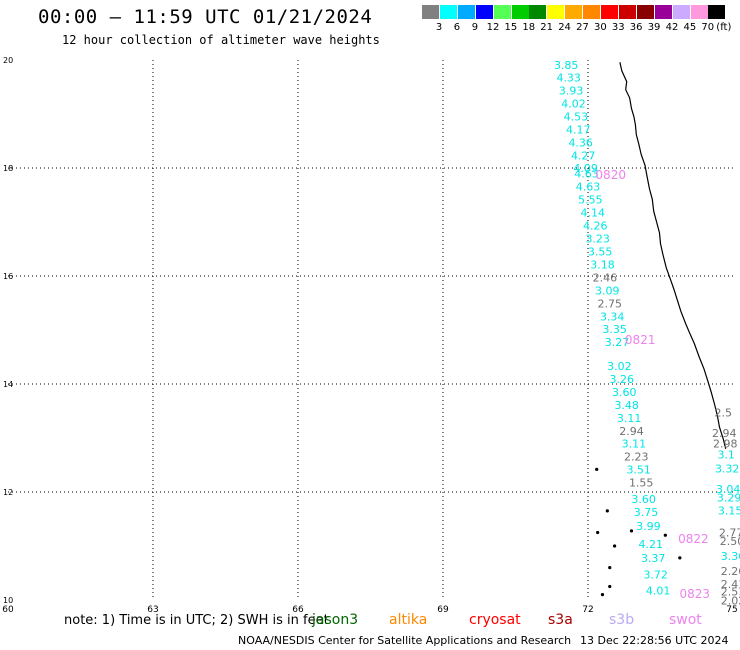  What do you see at coordinates (728, 489) in the screenshot?
I see `swh-value: 3.04` at bounding box center [728, 489].